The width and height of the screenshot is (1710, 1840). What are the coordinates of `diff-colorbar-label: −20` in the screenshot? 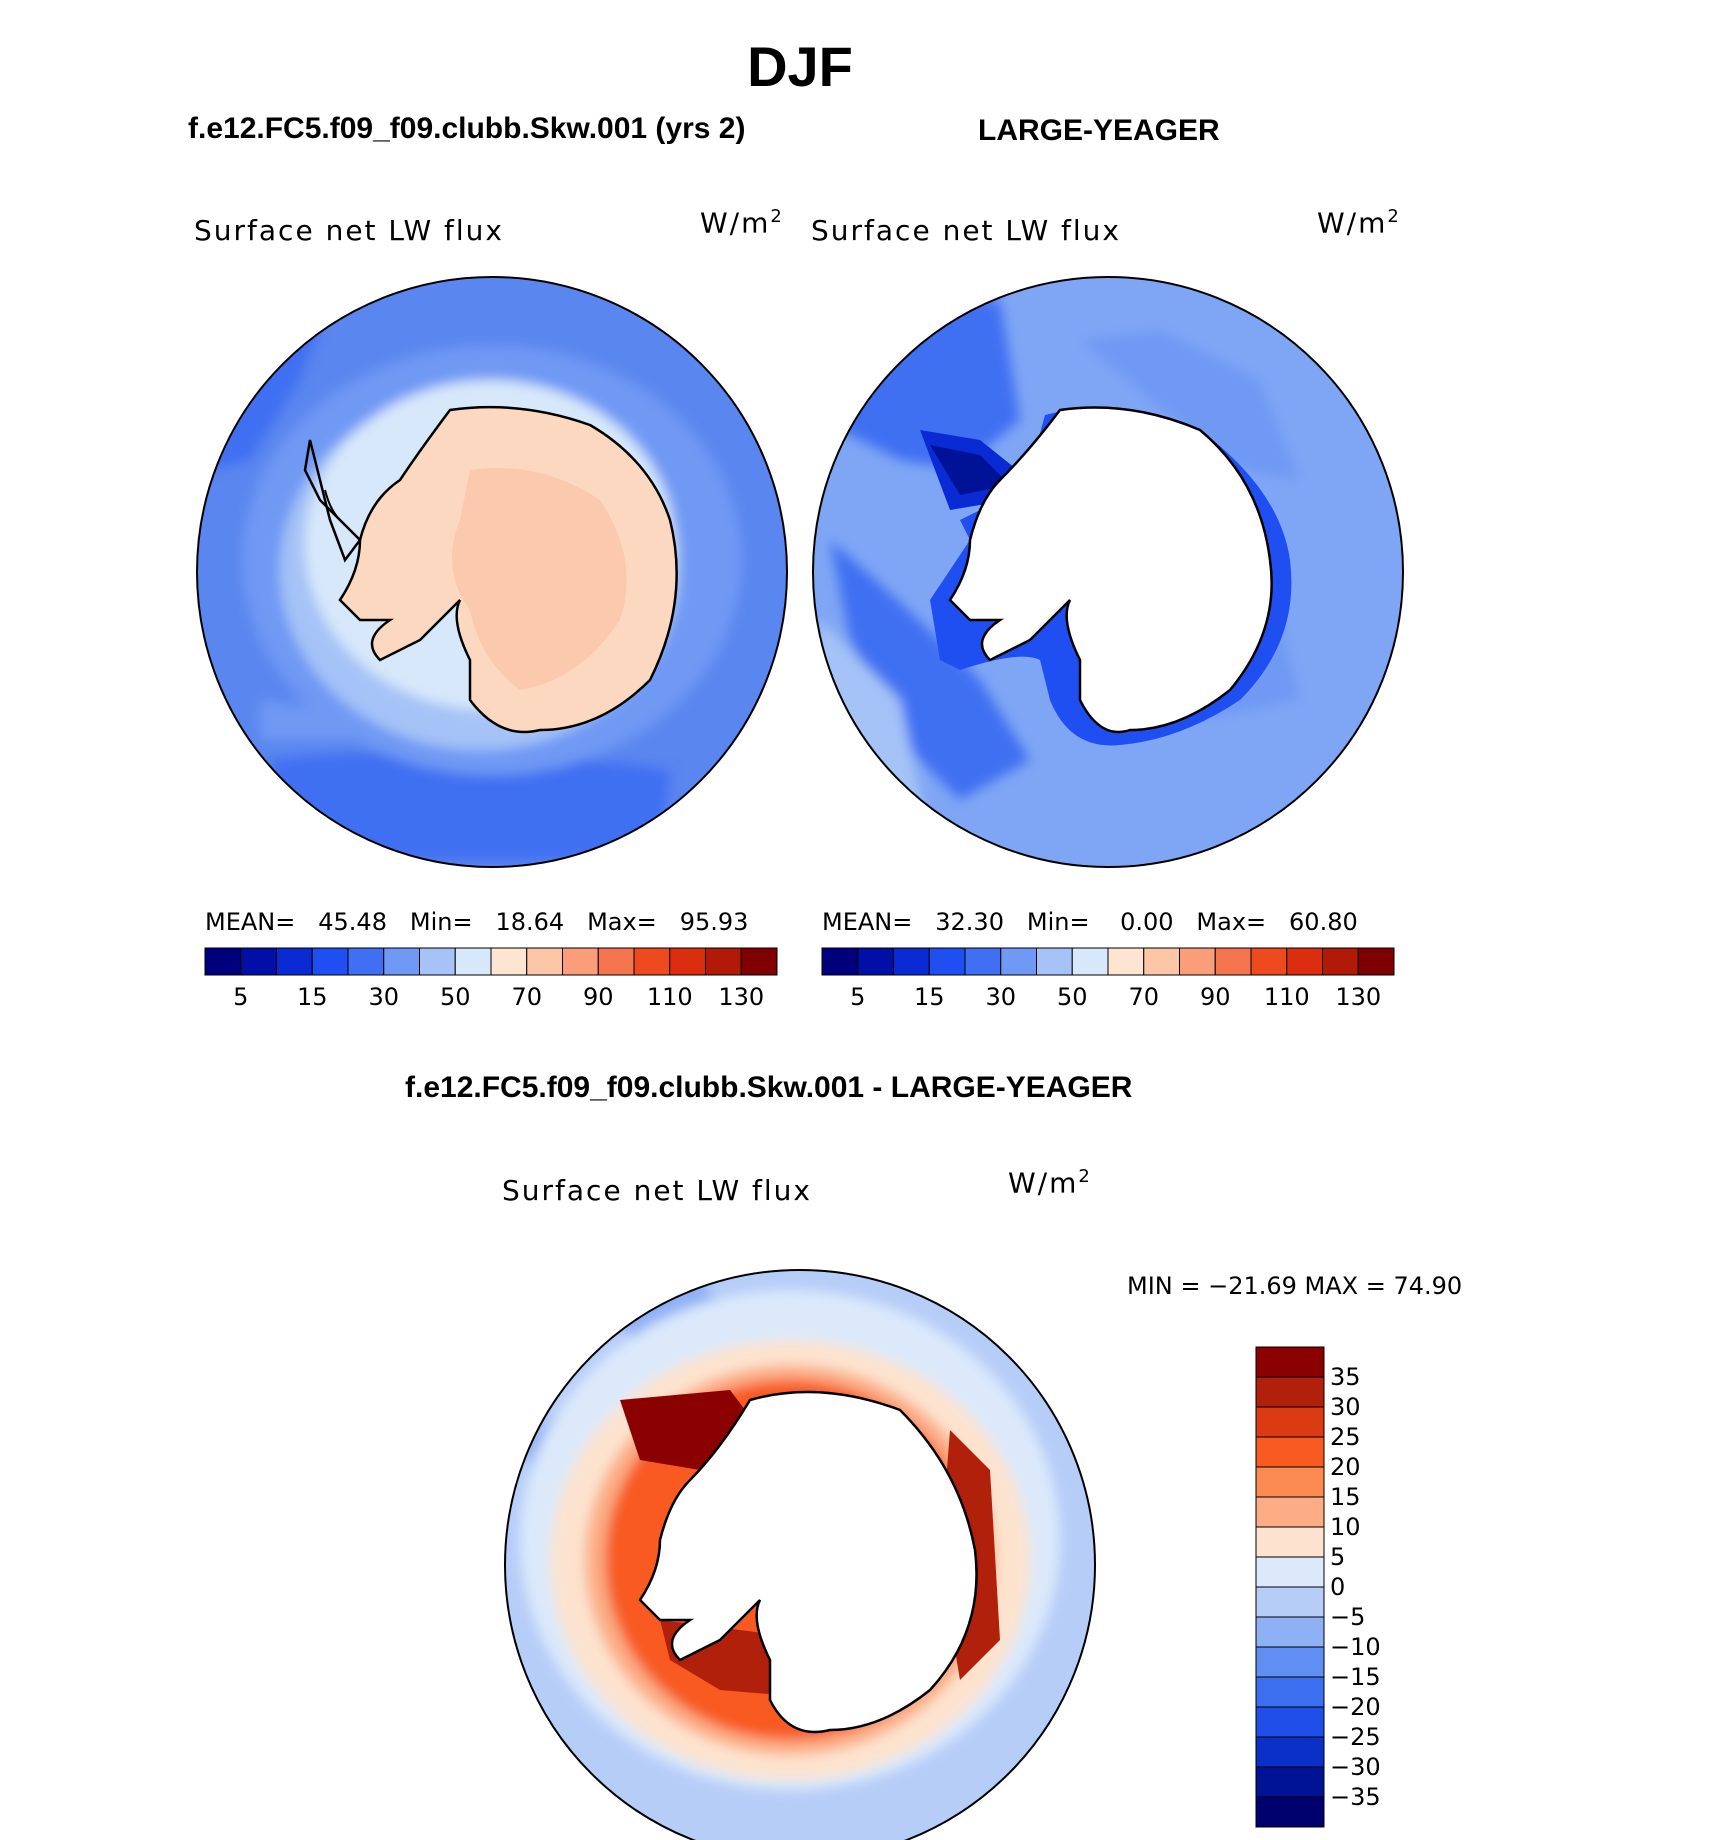 It's located at (1355, 1707).